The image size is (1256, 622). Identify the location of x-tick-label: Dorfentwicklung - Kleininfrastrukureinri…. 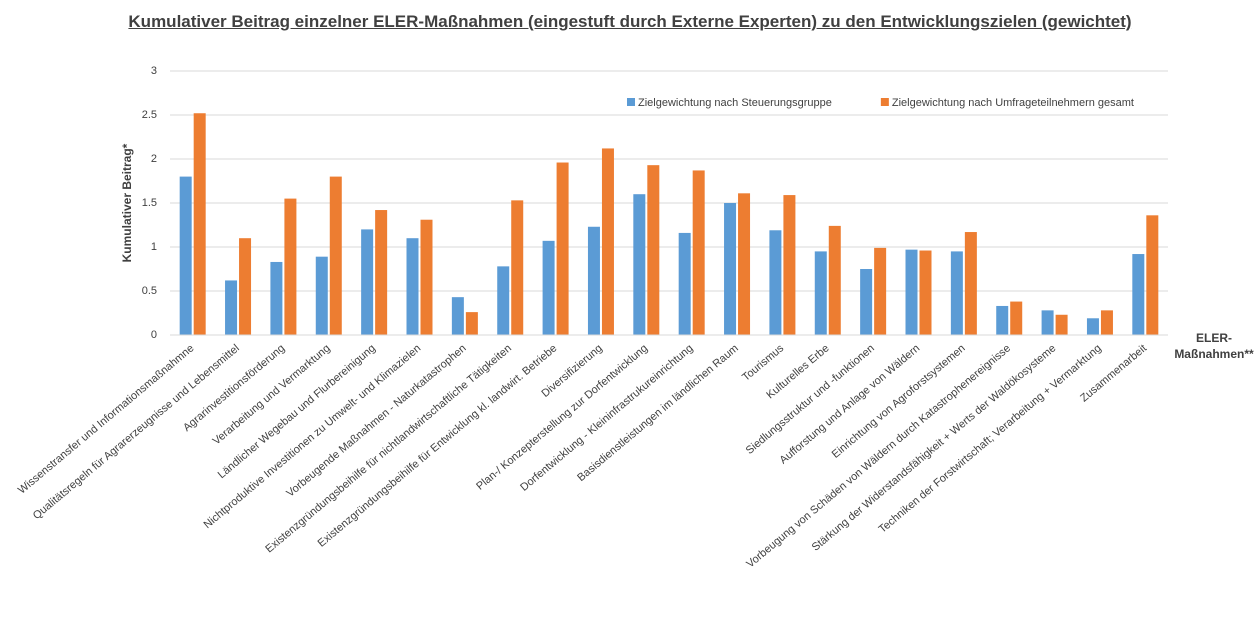
(606, 417).